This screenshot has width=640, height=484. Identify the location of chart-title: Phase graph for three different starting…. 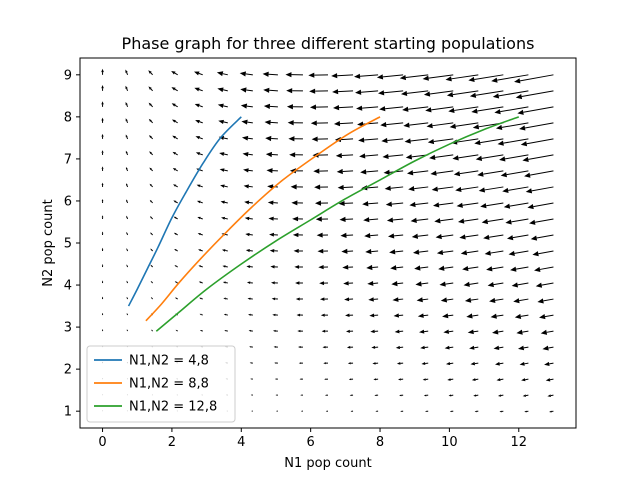
(328, 43).